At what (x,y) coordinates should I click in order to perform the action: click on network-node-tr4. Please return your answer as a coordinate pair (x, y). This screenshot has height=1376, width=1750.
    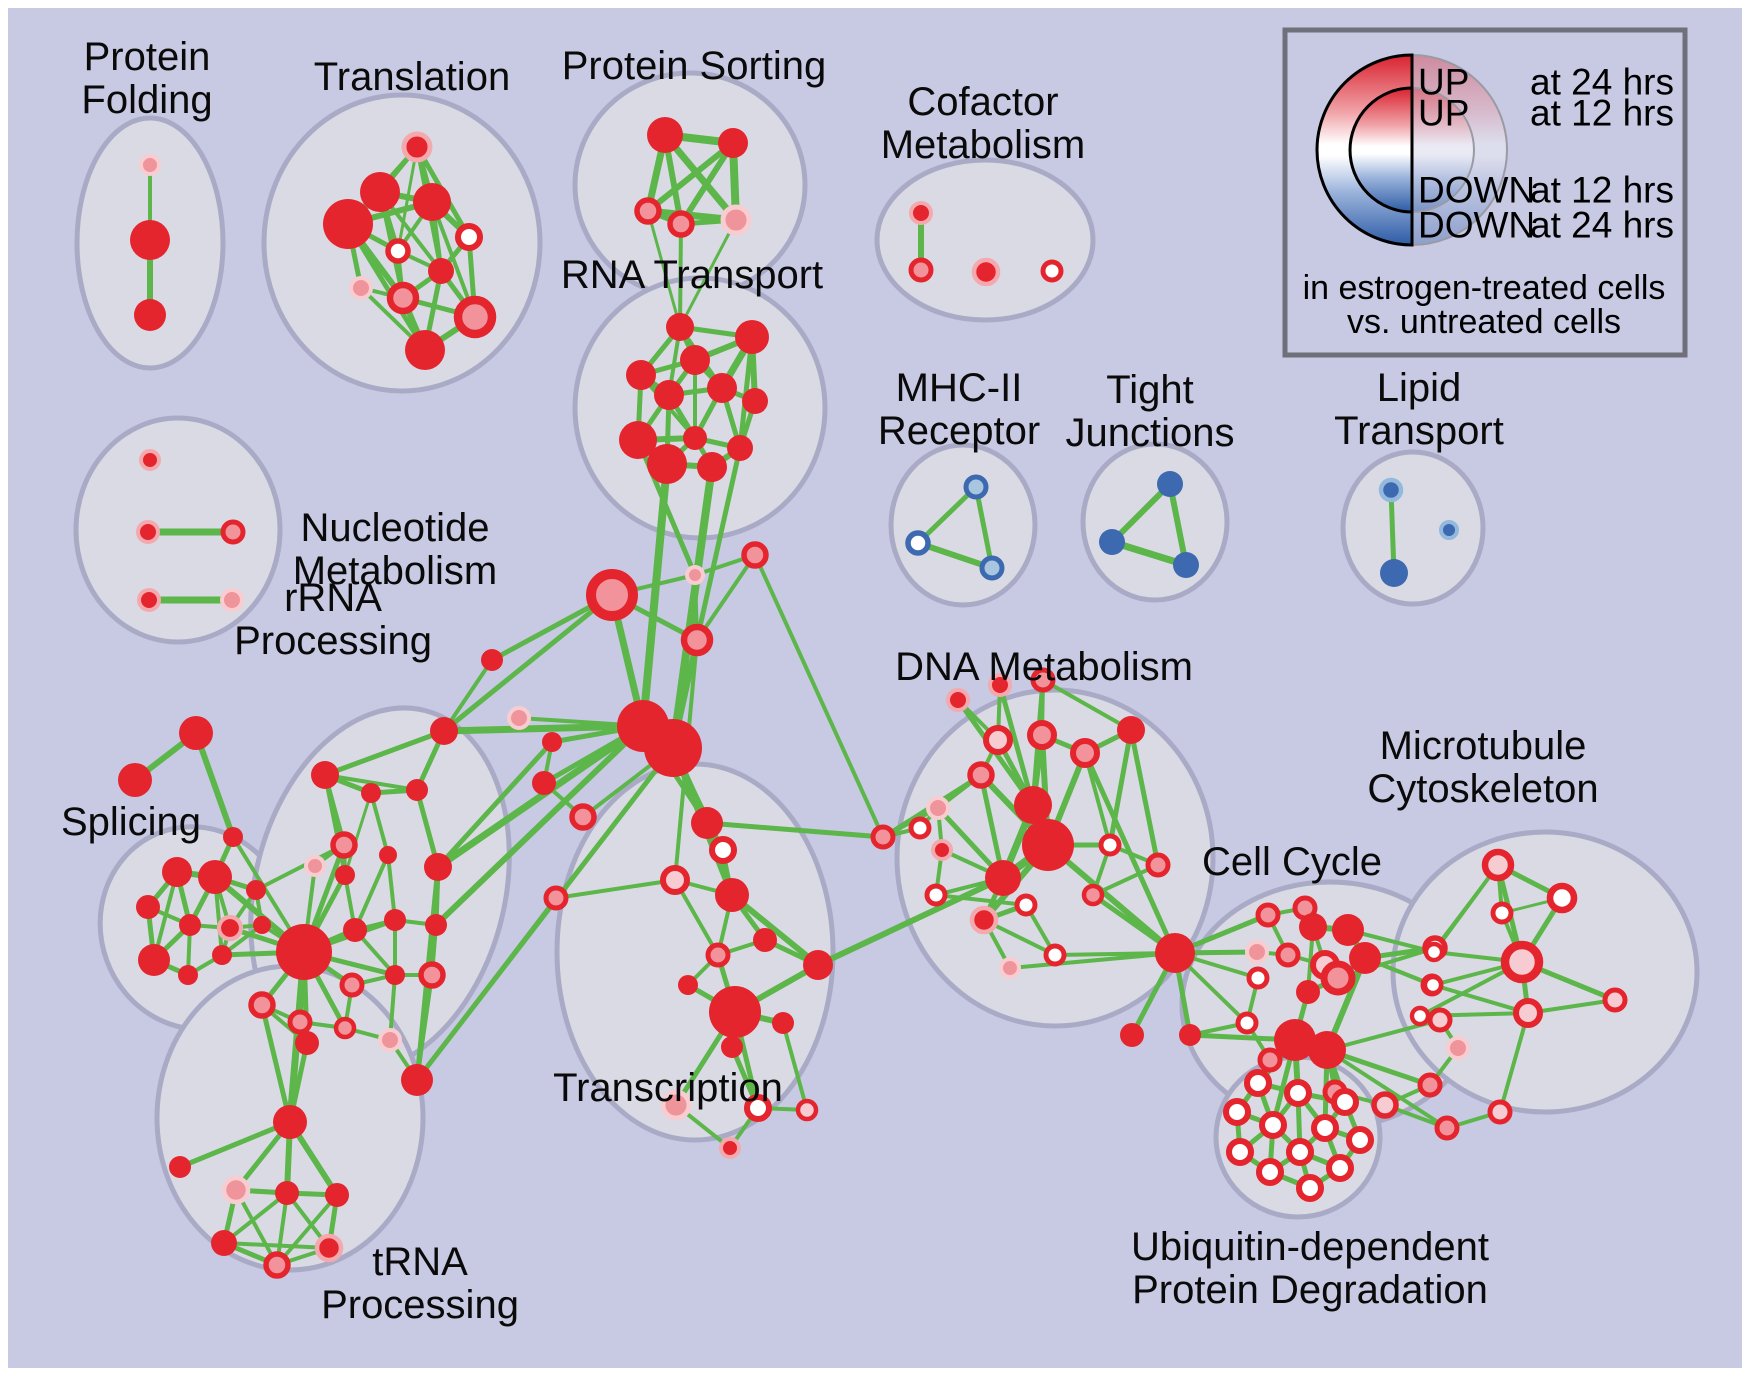
    Looking at the image, I should click on (337, 1195).